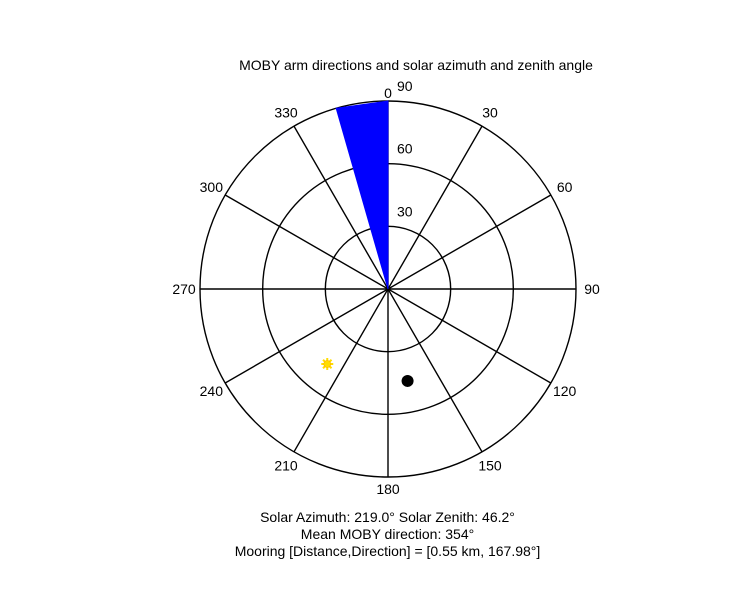  Describe the element at coordinates (565, 187) in the screenshot. I see `angle-tick-label-60: 60` at that location.